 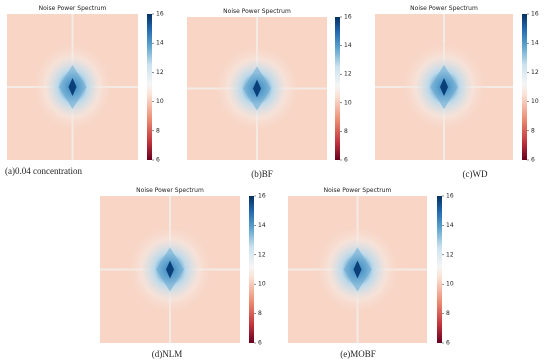 I want to click on panel-caption: (c)WD, so click(x=475, y=174).